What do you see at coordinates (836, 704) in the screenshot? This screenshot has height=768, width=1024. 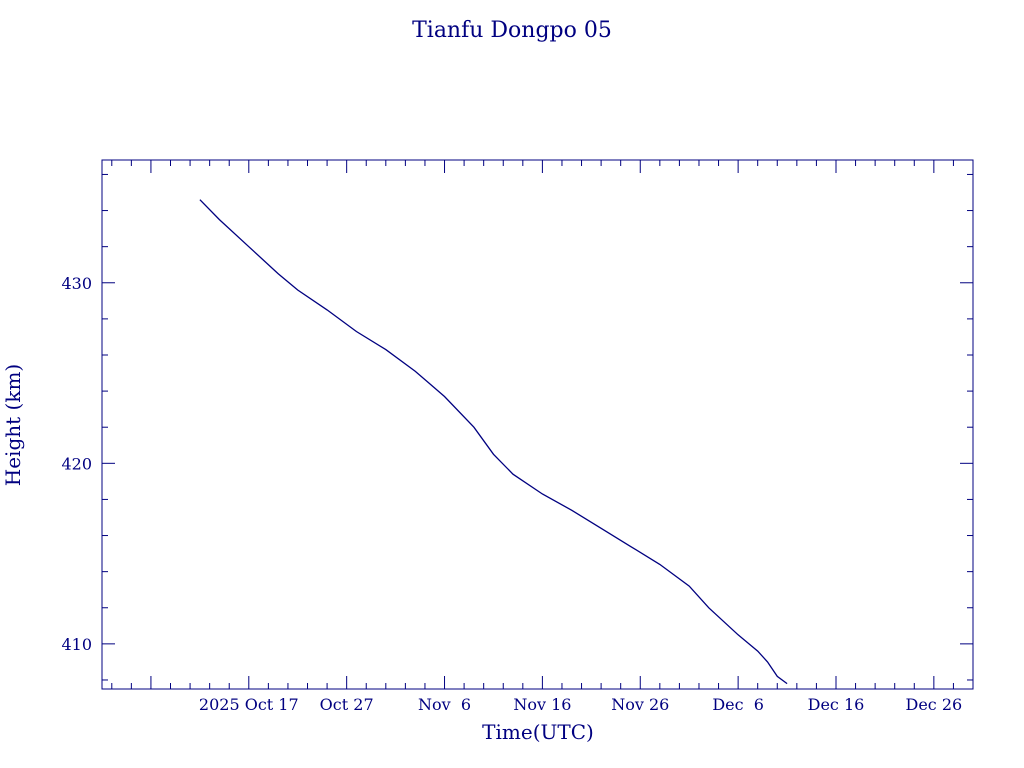 I see `x-tick-label: Dec 16` at bounding box center [836, 704].